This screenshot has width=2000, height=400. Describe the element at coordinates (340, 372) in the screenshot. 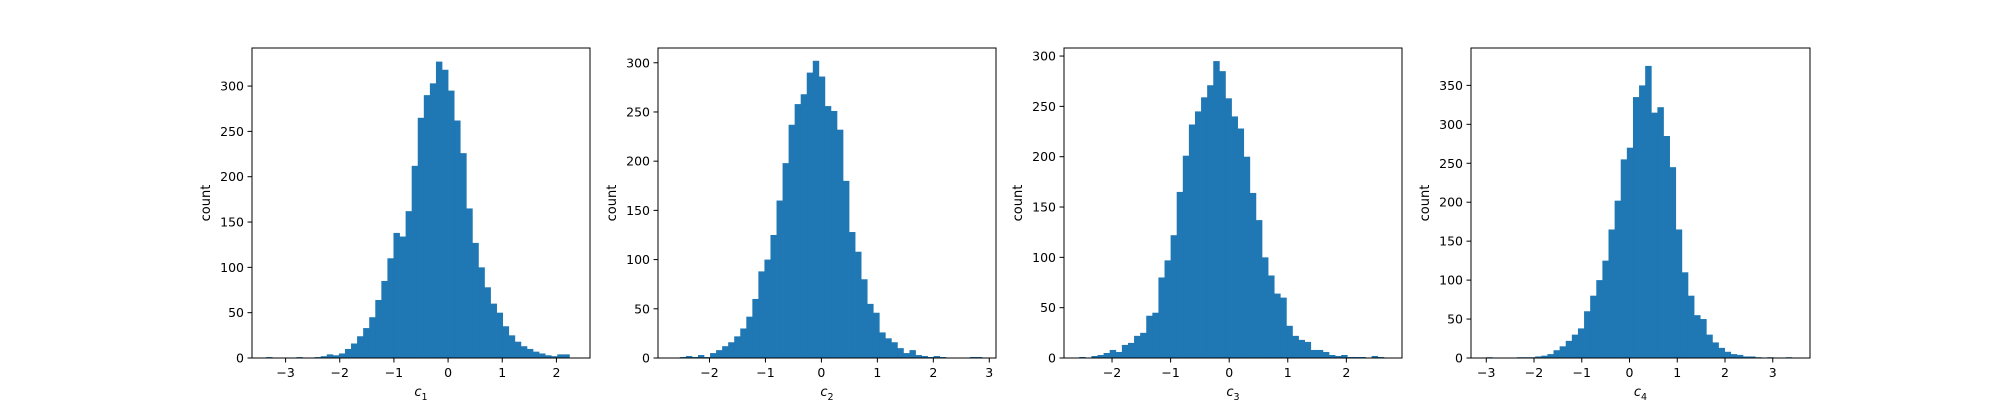

I see `x-tick-label: −2` at that location.